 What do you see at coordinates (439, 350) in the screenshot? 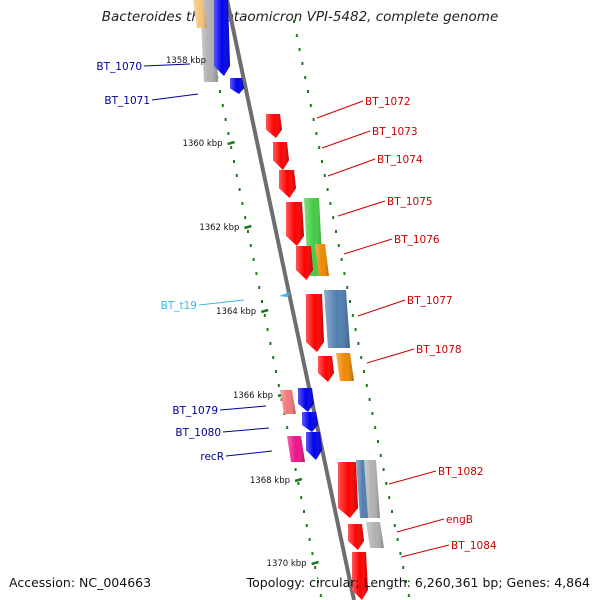
I see `gene-label-bt_1078: BT_1078` at bounding box center [439, 350].